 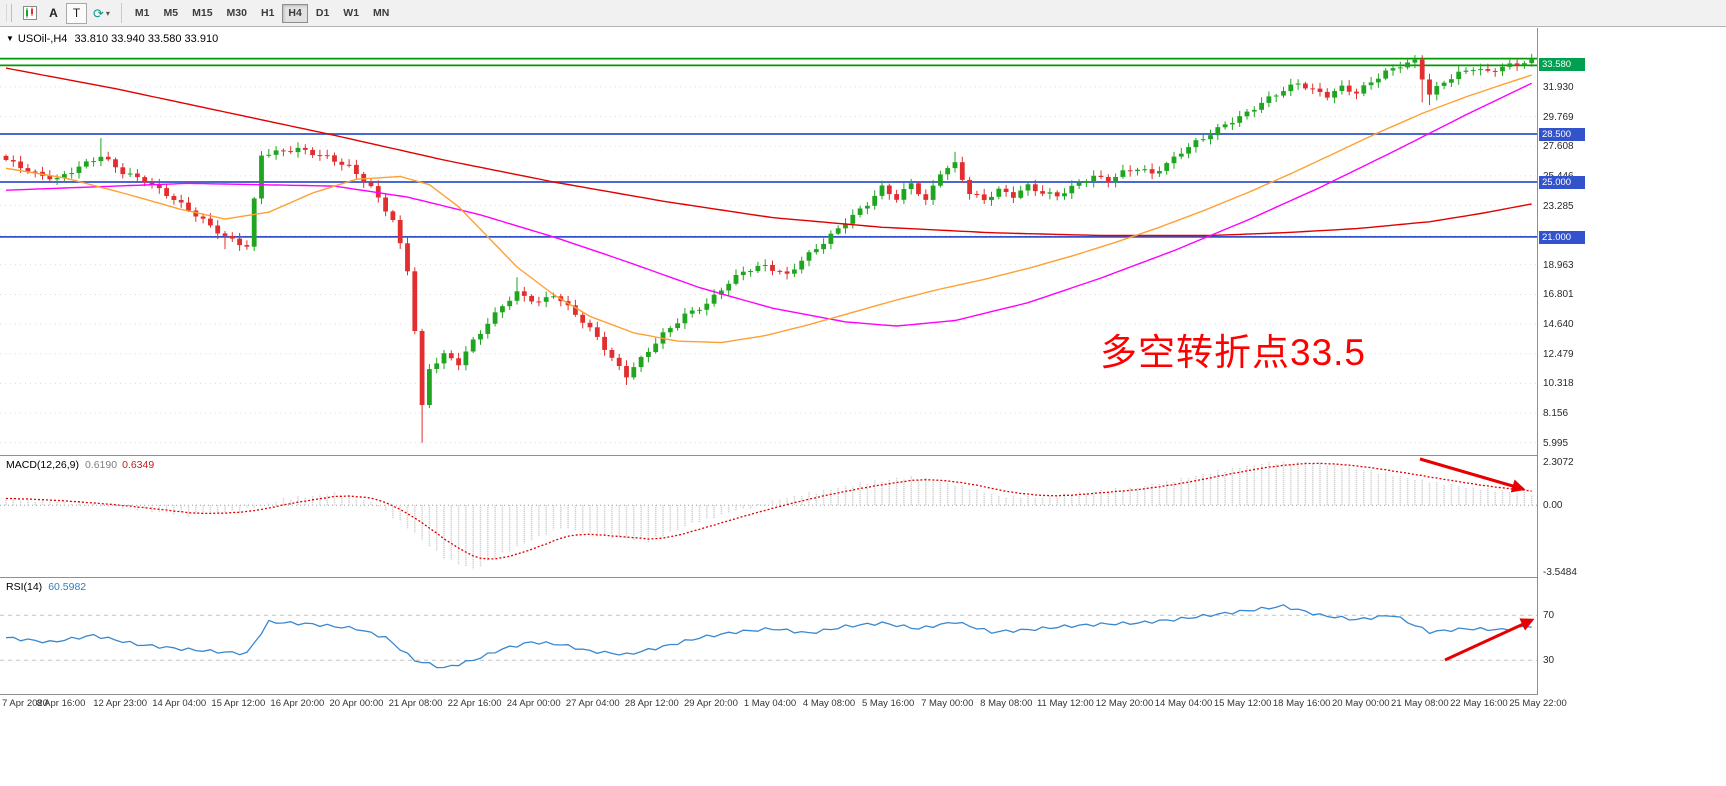 What do you see at coordinates (768, 516) in the screenshot?
I see `macd-panel-canvas` at bounding box center [768, 516].